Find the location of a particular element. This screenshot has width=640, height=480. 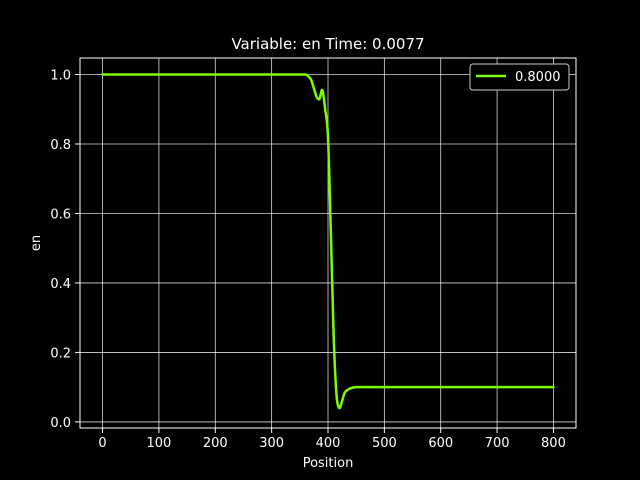

y-tick-label: 0.4 is located at coordinates (60, 284).